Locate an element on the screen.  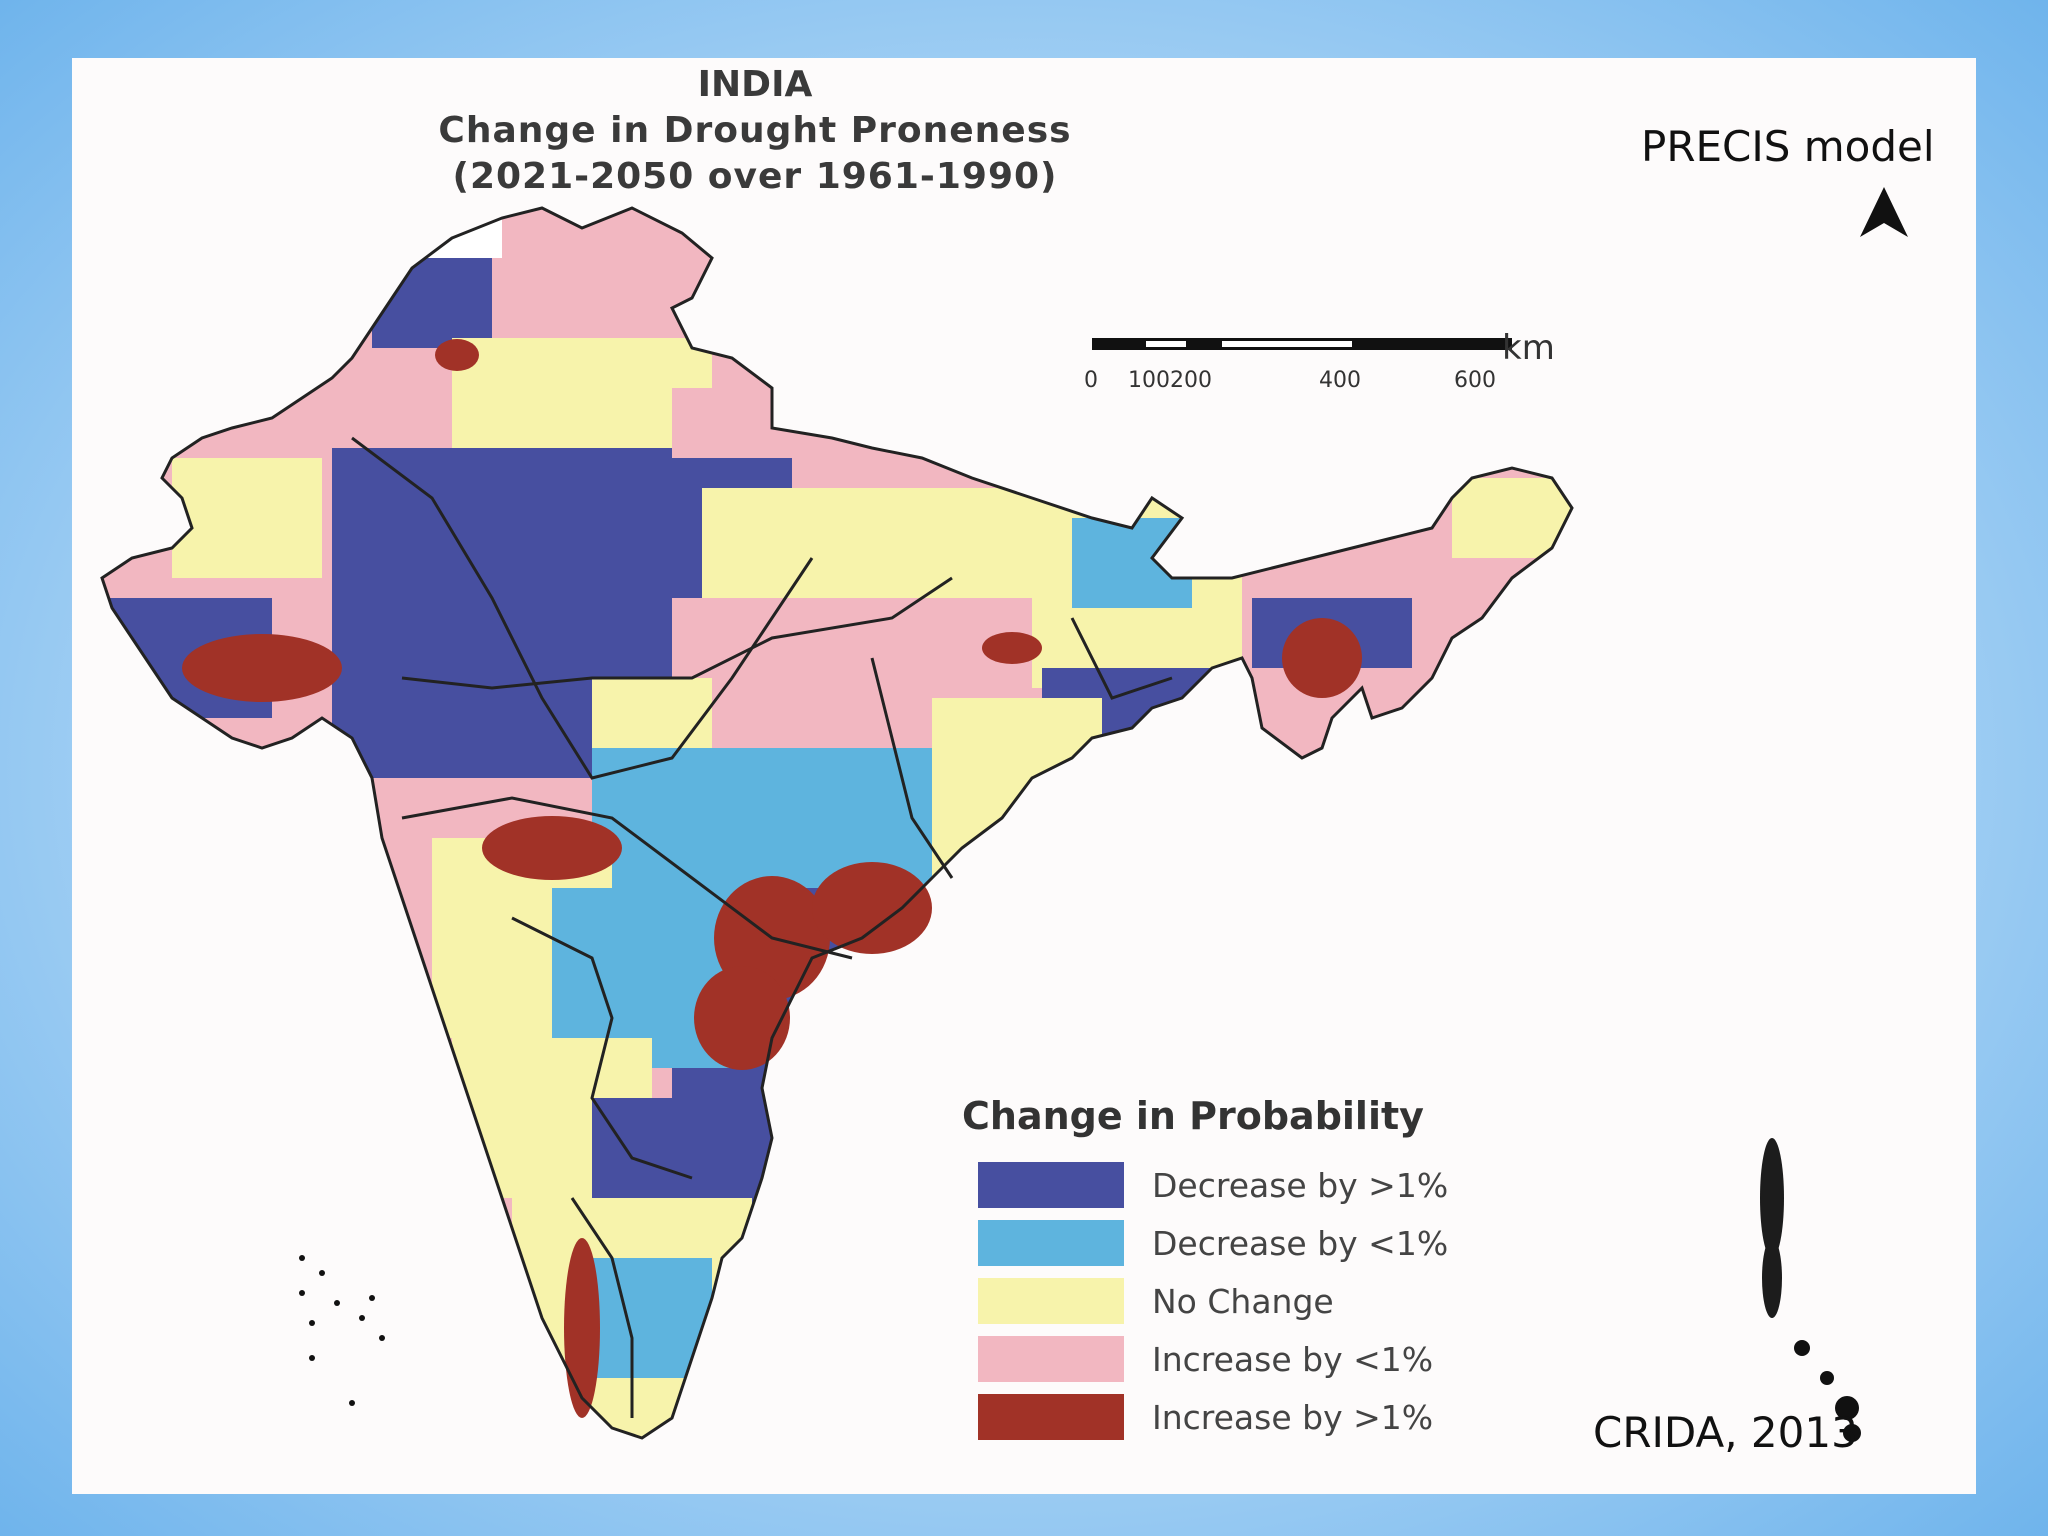
scale-tick: 200 is located at coordinates (1191, 380).